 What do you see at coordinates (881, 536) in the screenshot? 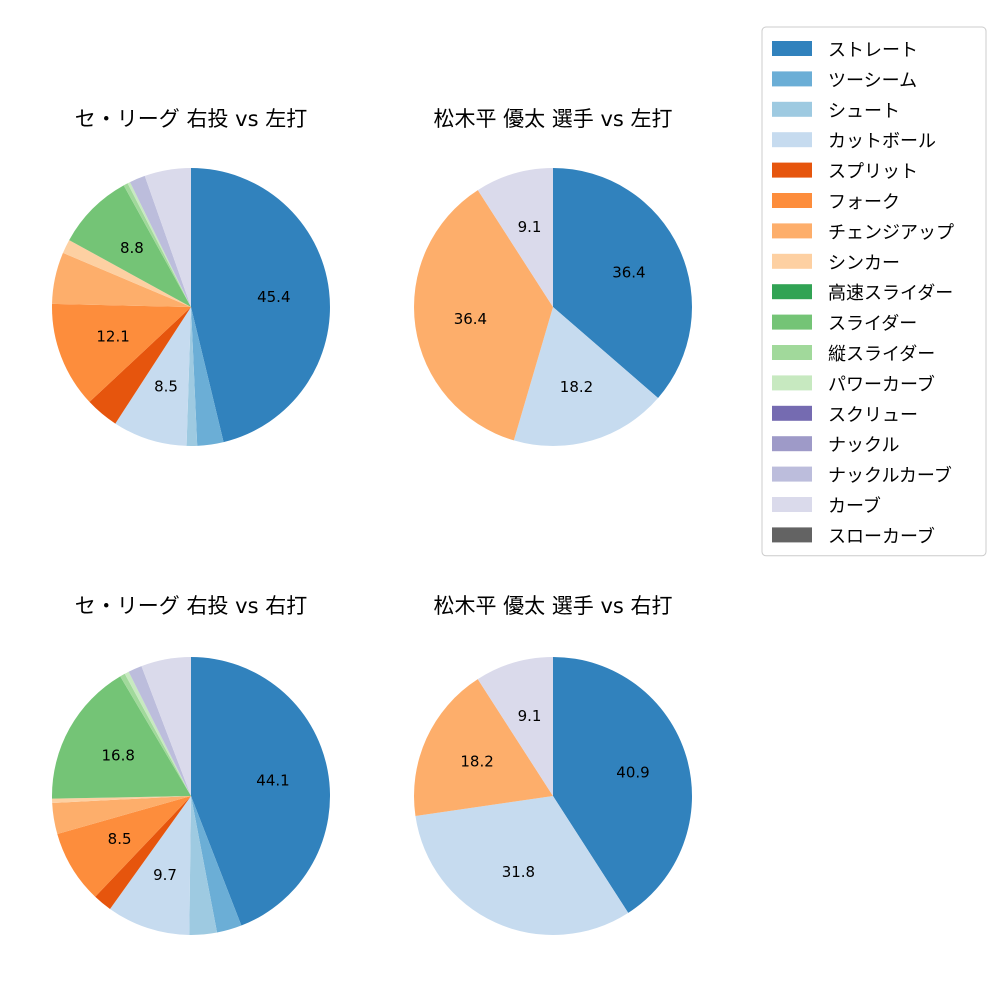
I see `legend-label: スローカーブ` at bounding box center [881, 536].